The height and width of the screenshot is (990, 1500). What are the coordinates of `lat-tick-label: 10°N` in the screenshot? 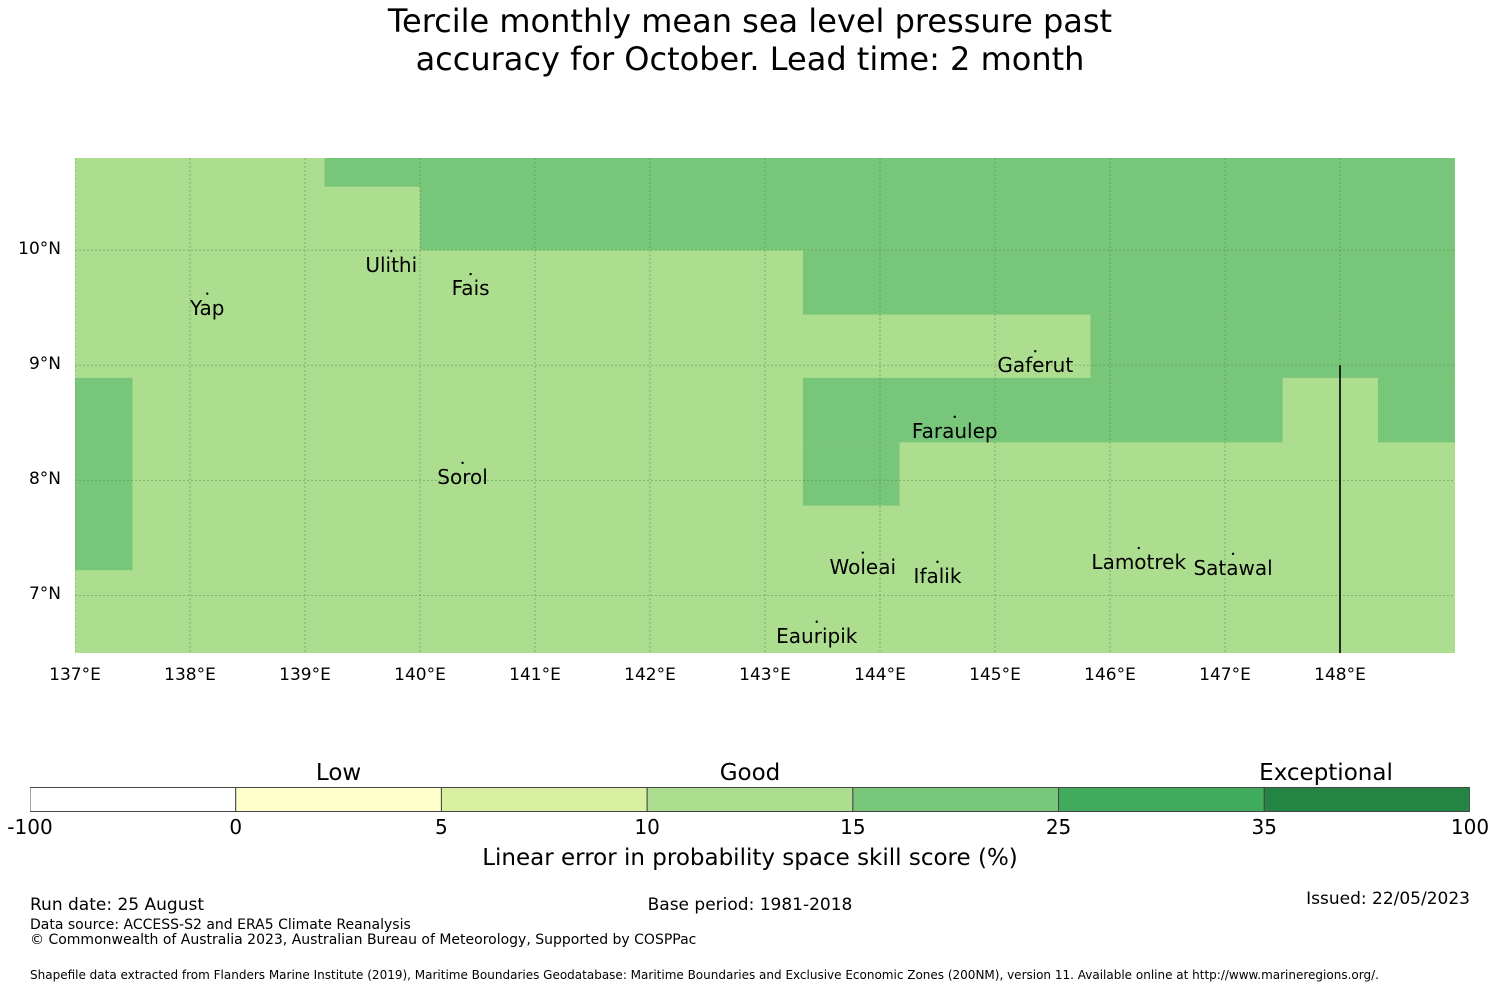 It's located at (39, 249).